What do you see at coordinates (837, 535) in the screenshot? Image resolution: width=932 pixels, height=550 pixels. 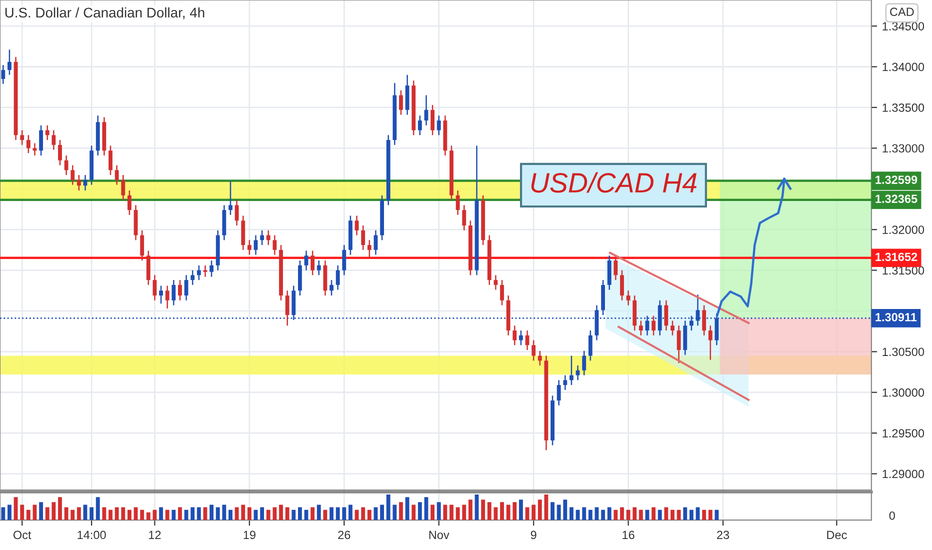 I see `x-tick-label: Dec` at bounding box center [837, 535].